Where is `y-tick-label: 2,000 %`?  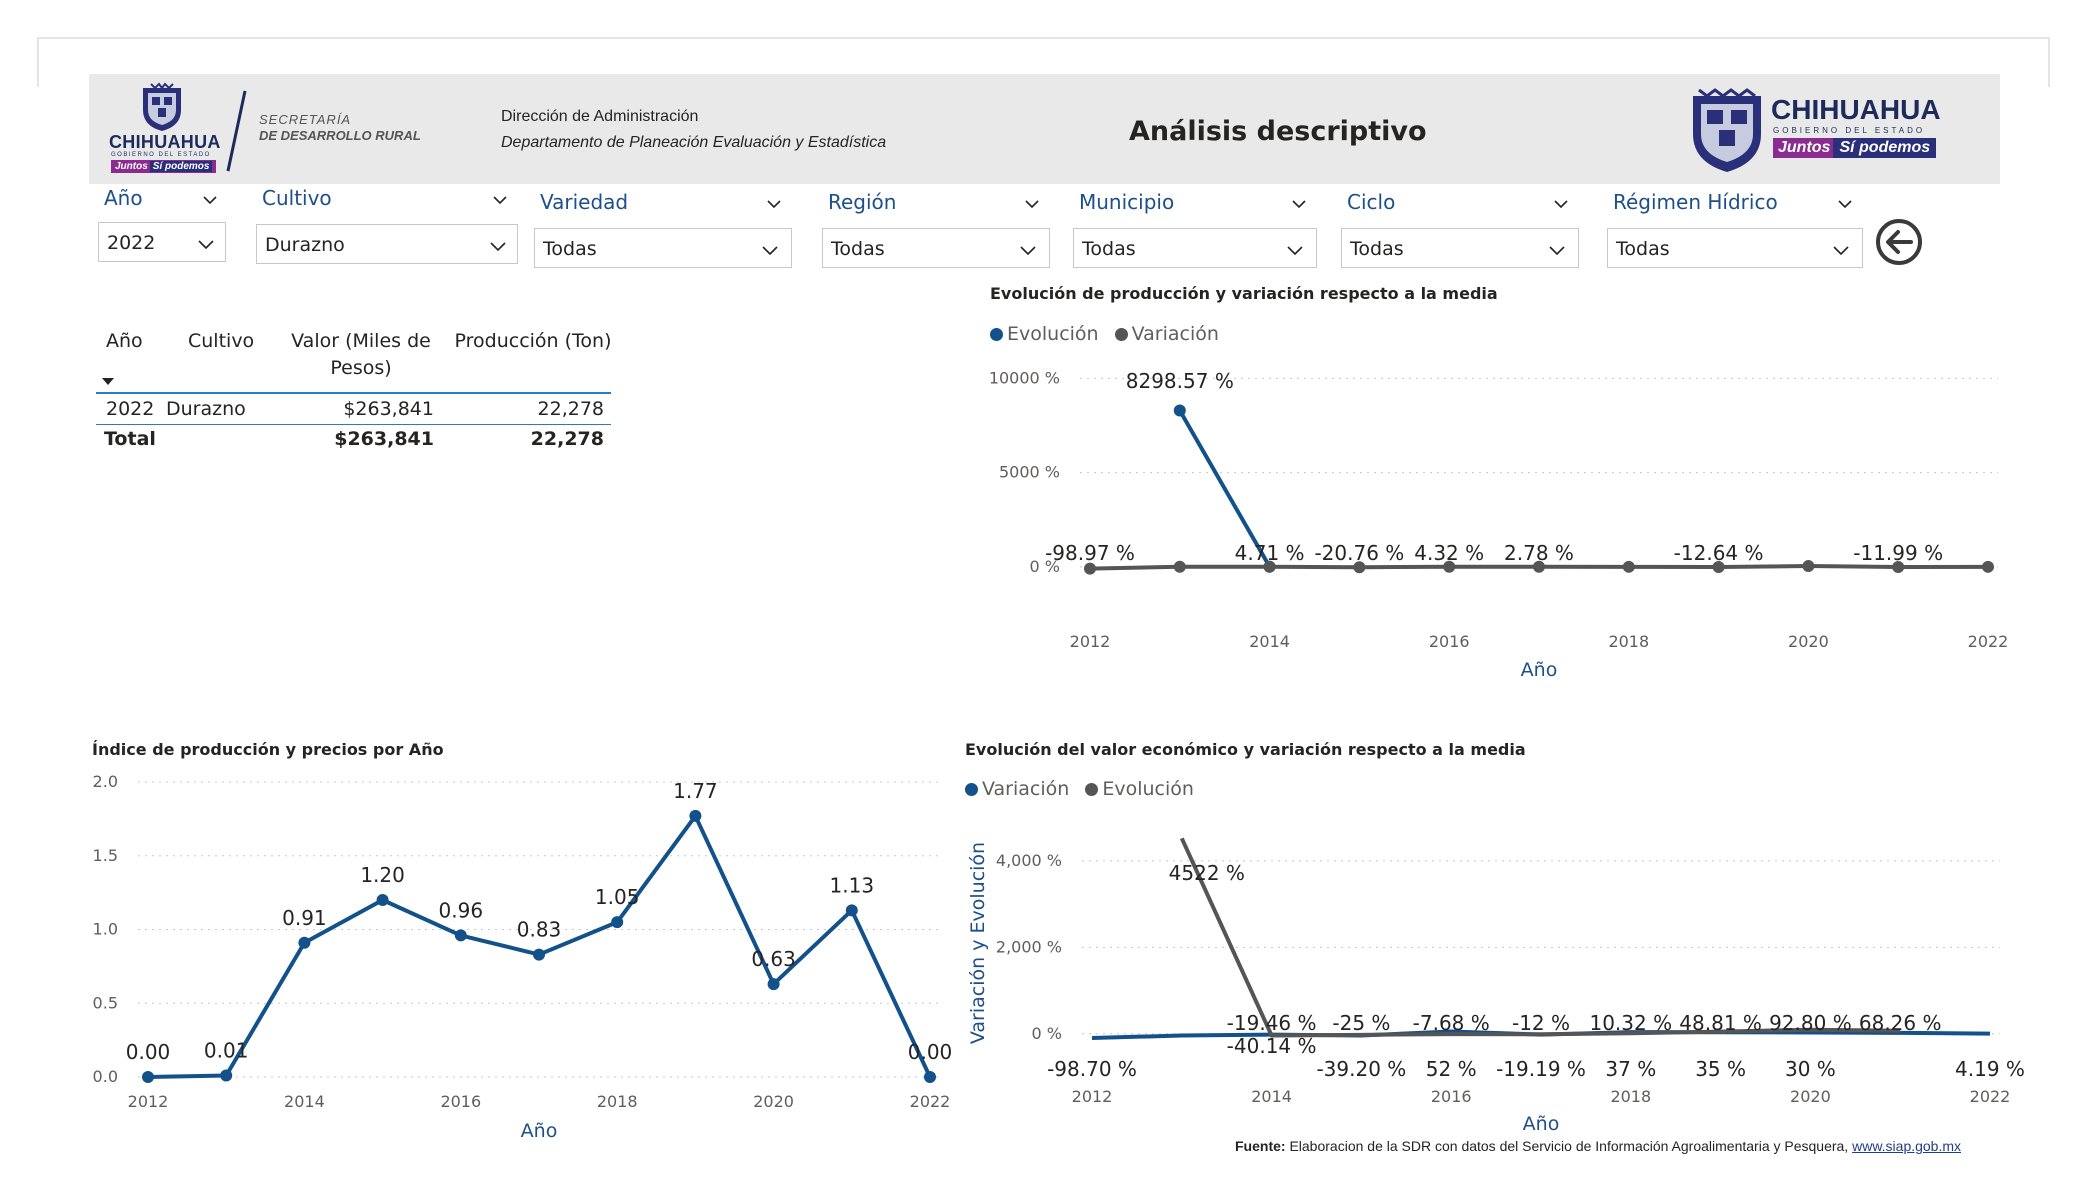 y-tick-label: 2,000 % is located at coordinates (1029, 946).